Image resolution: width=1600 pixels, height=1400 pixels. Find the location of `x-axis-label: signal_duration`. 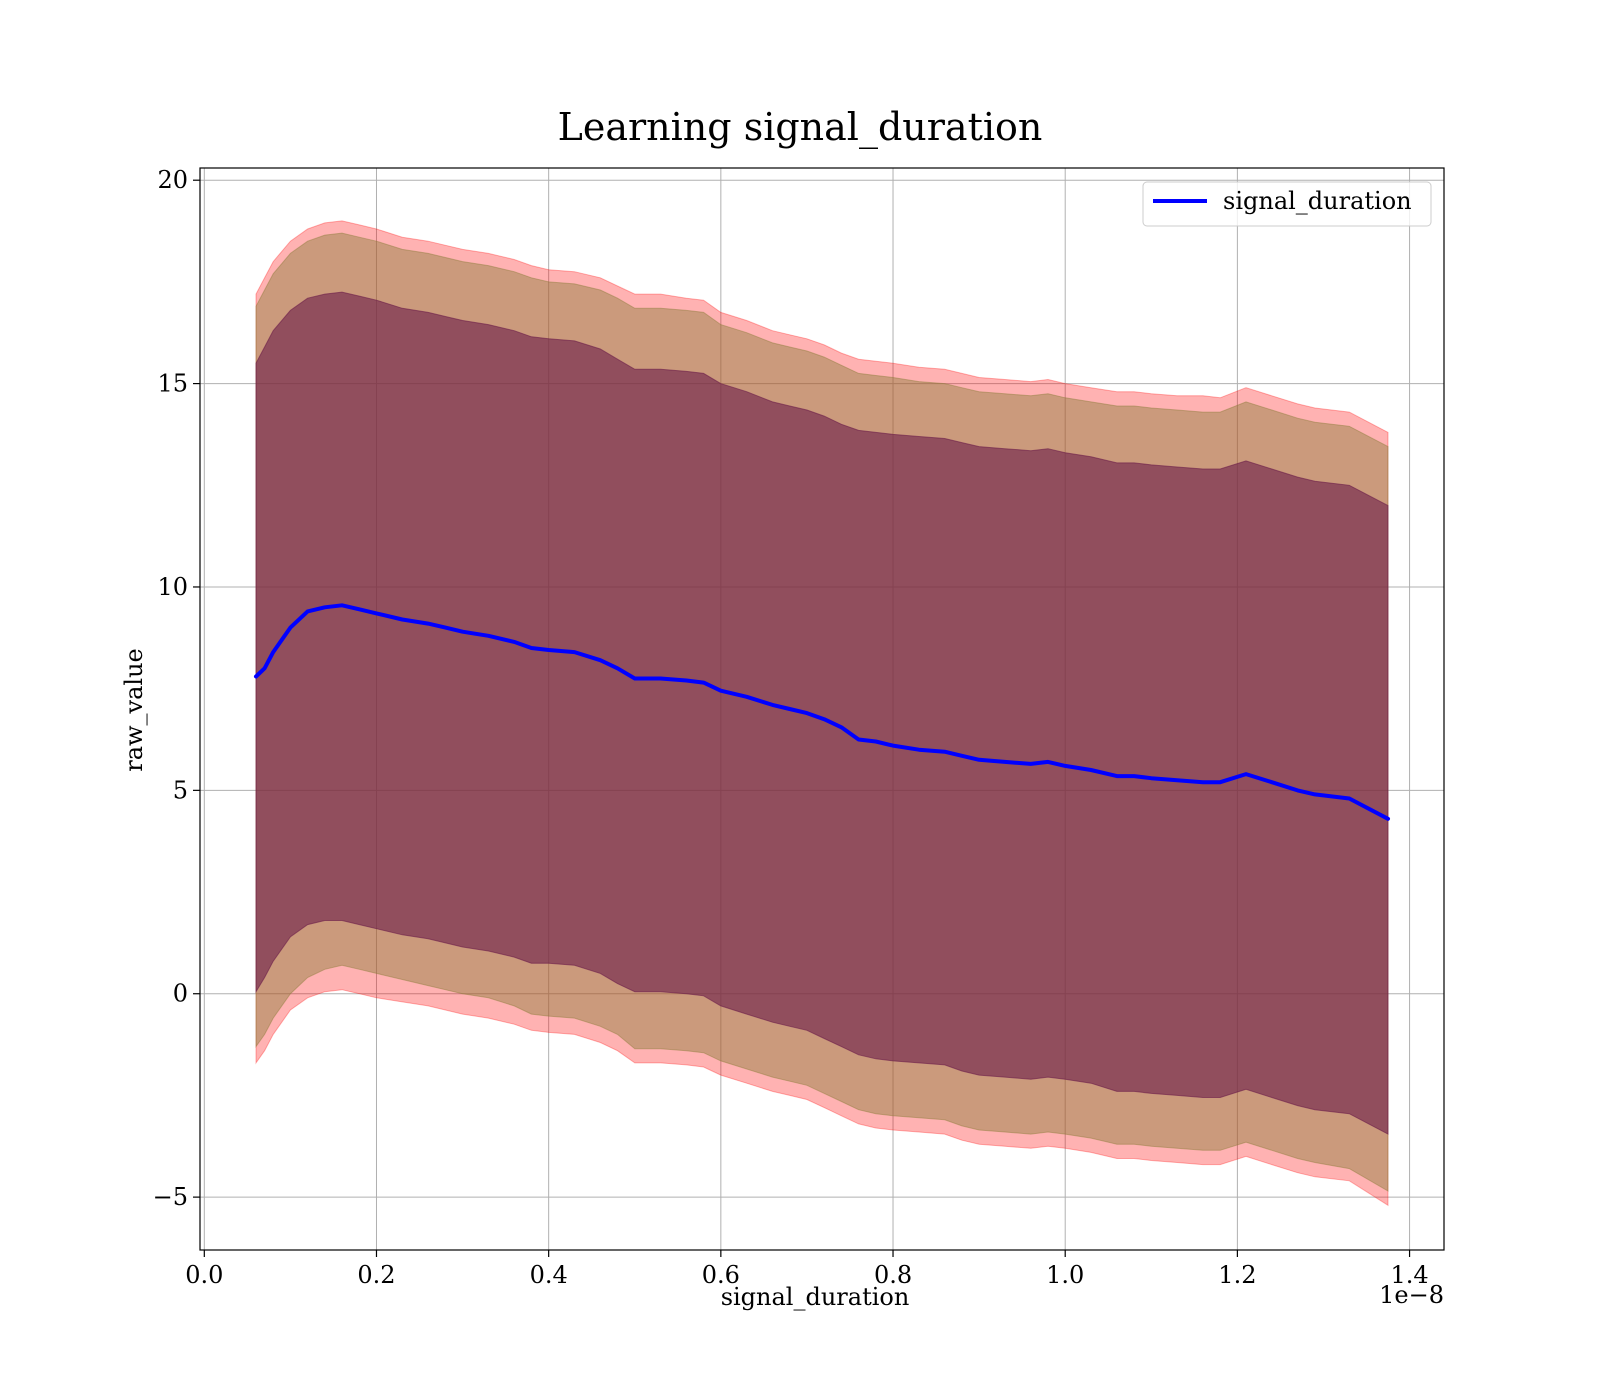

x-axis-label: signal_duration is located at coordinates (815, 1297).